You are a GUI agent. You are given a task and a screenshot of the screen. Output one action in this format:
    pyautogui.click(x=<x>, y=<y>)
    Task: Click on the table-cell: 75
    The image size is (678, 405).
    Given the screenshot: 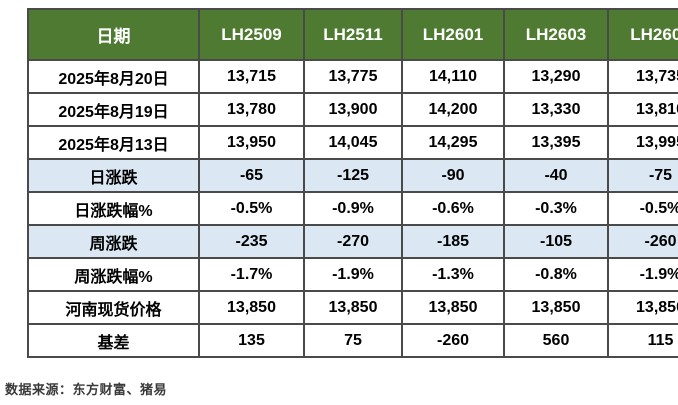 What is the action you would take?
    pyautogui.click(x=353, y=340)
    